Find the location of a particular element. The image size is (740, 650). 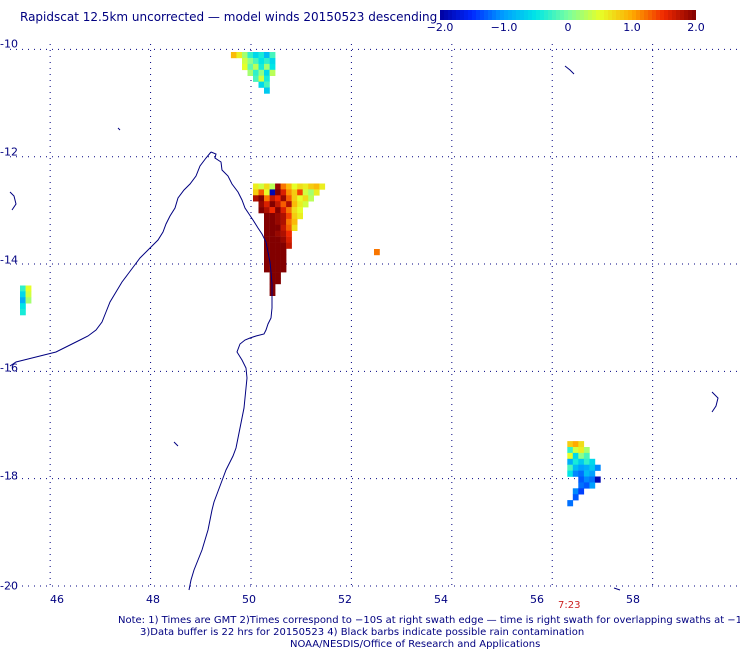

colorbar is located at coordinates (568, 15).